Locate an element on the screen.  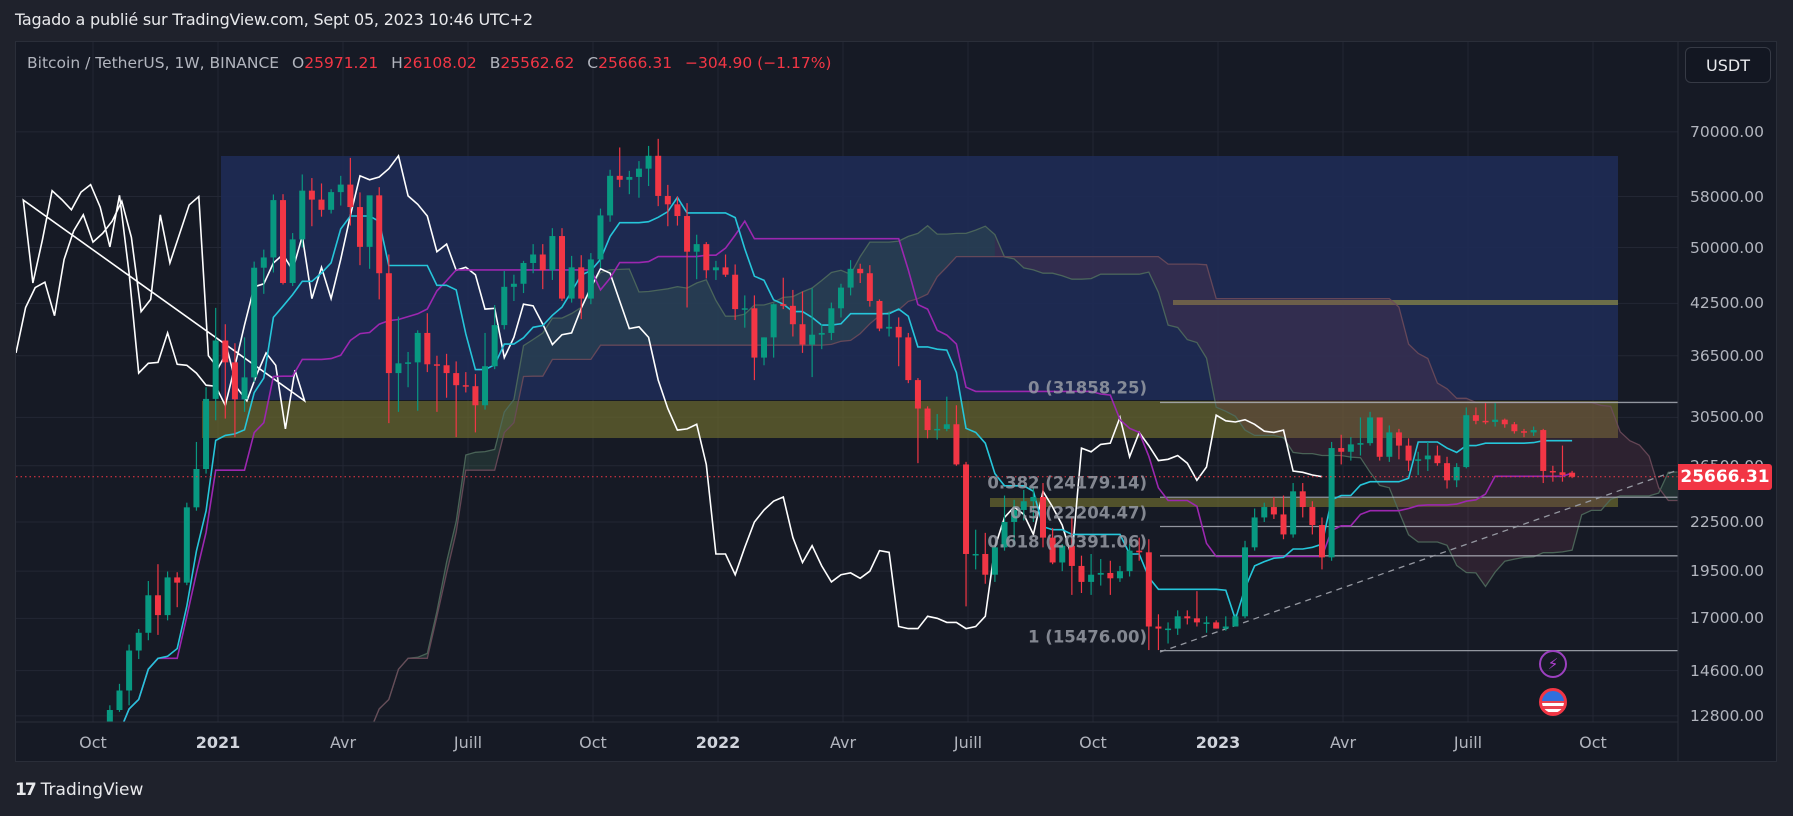
tradingview-brand: TradingView is located at coordinates (92, 790).